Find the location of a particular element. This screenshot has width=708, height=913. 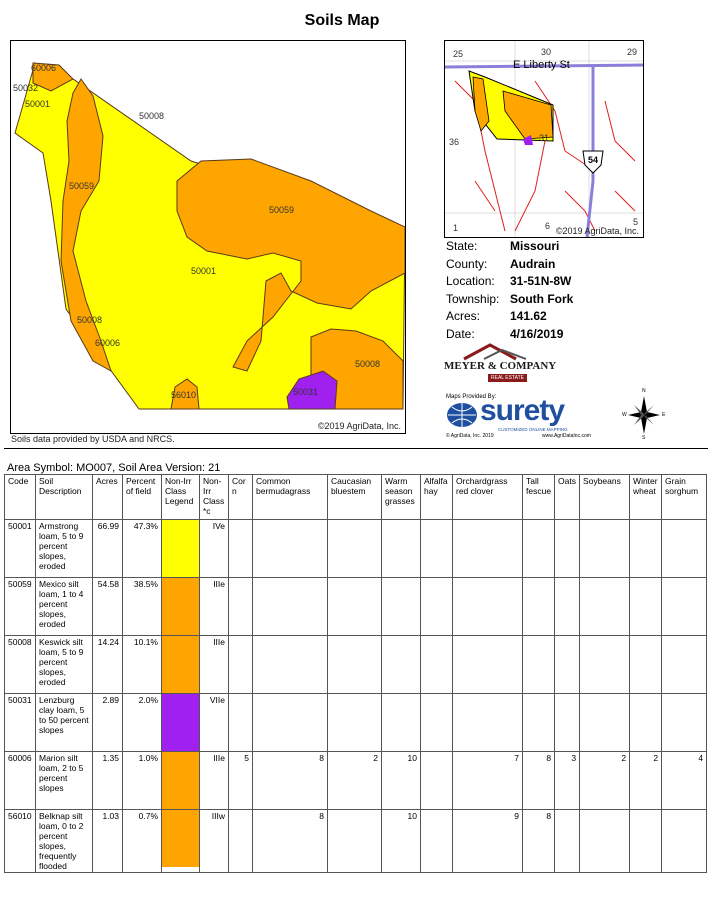

column-header: Warm season grasses is located at coordinates (401, 497).